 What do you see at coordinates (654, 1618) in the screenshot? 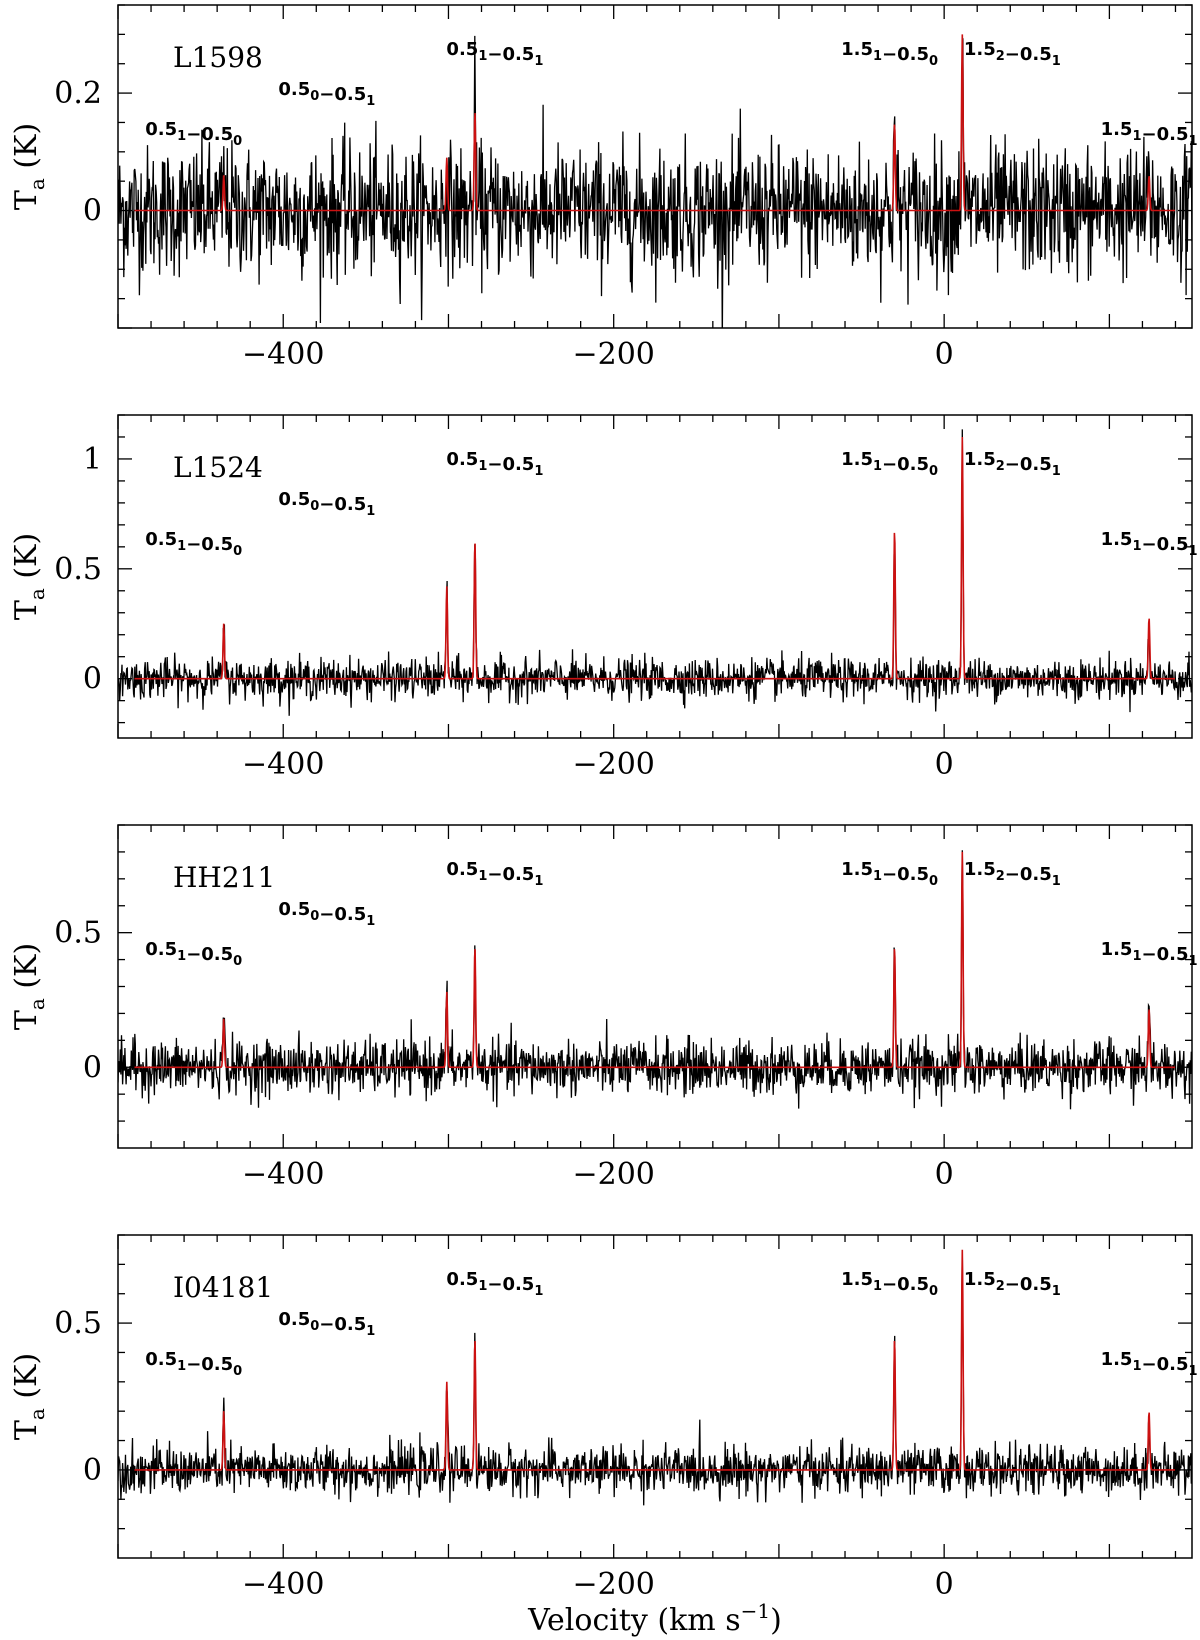
I see `x-axis-title: Velocity (km s−1)` at bounding box center [654, 1618].